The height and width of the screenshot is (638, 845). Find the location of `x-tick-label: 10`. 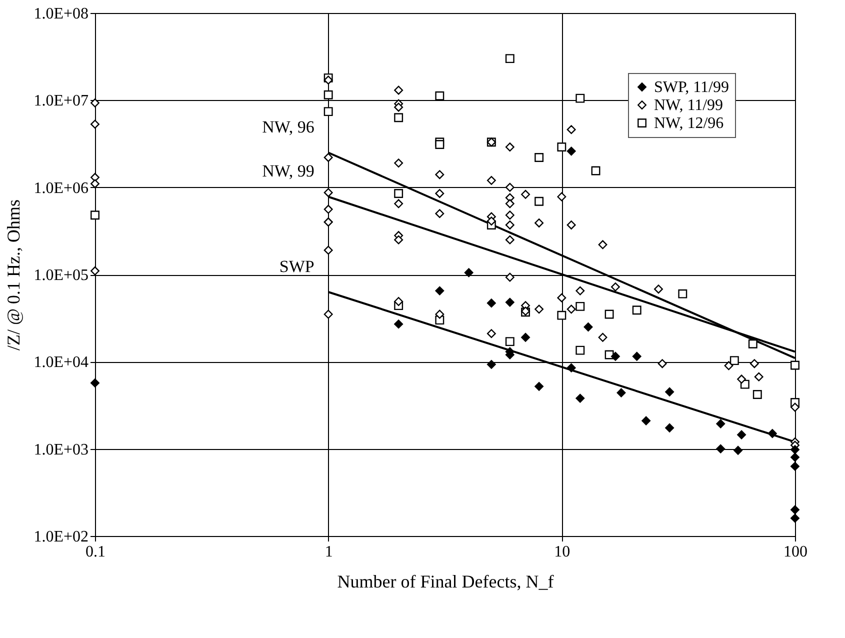

x-tick-label: 10 is located at coordinates (562, 552).